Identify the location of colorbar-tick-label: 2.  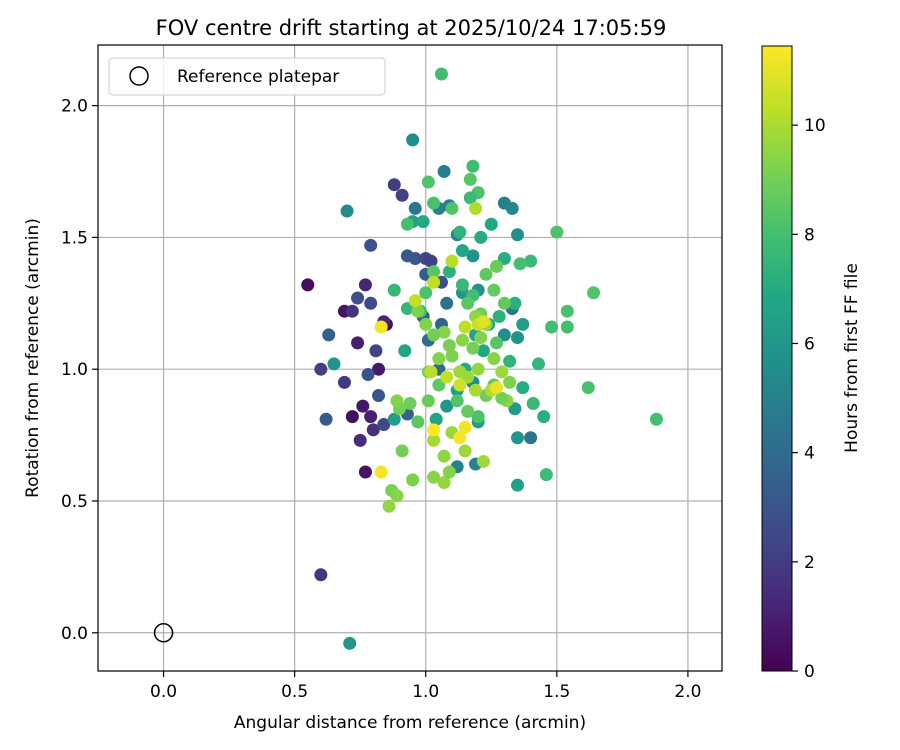
(809, 563).